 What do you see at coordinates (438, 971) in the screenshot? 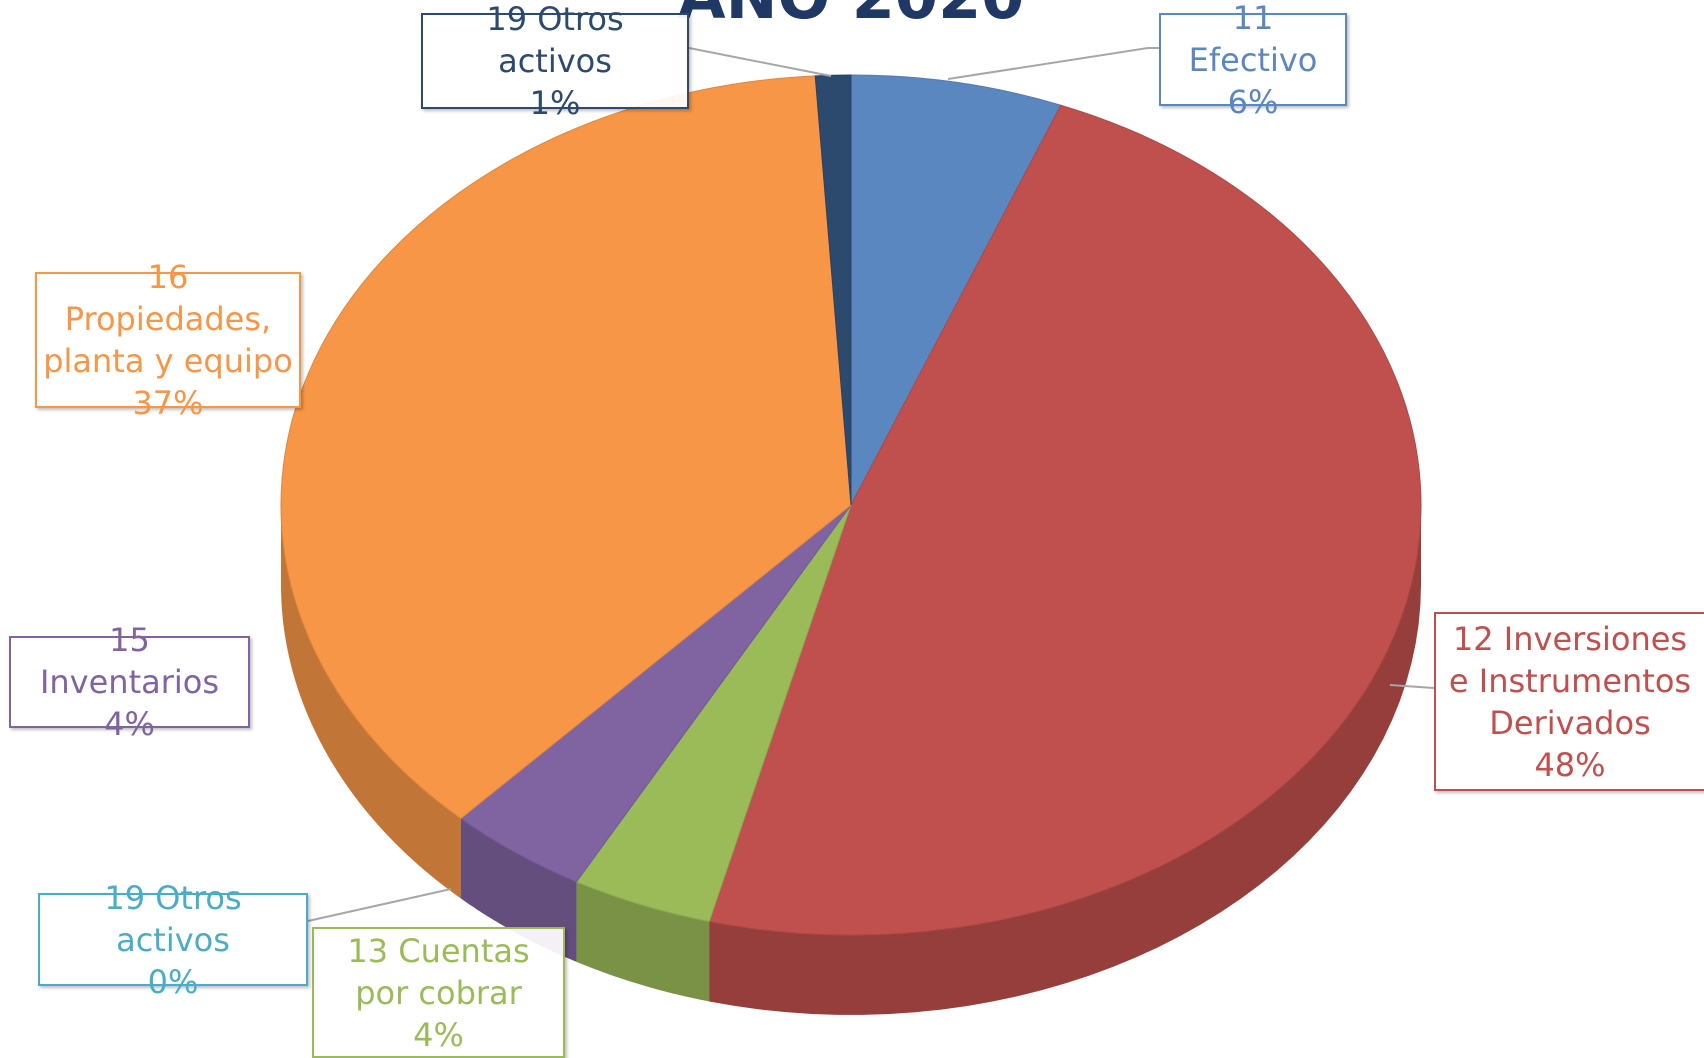
I see `category-label: 13 Cuentas por cobrar` at bounding box center [438, 971].